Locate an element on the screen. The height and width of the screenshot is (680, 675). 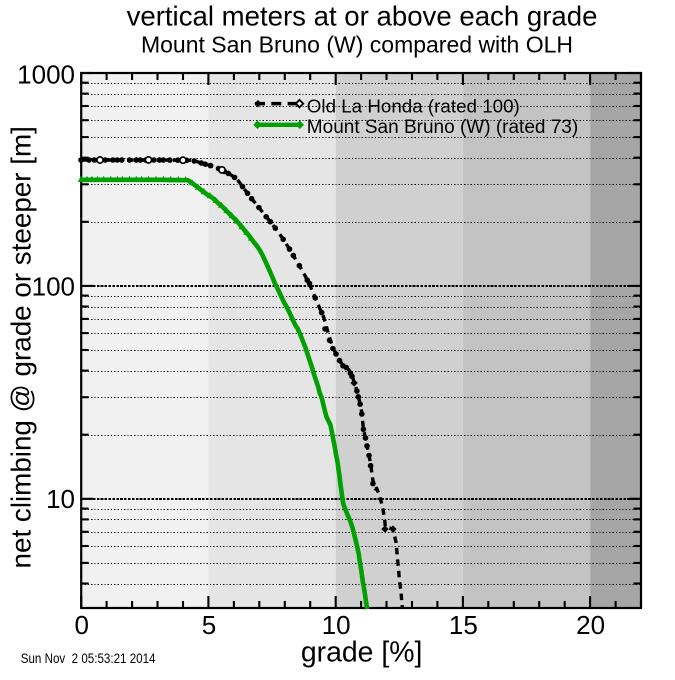
svg-text:vertical meters at or above ea: vertical meters at or above each grade is located at coordinates (362, 15).